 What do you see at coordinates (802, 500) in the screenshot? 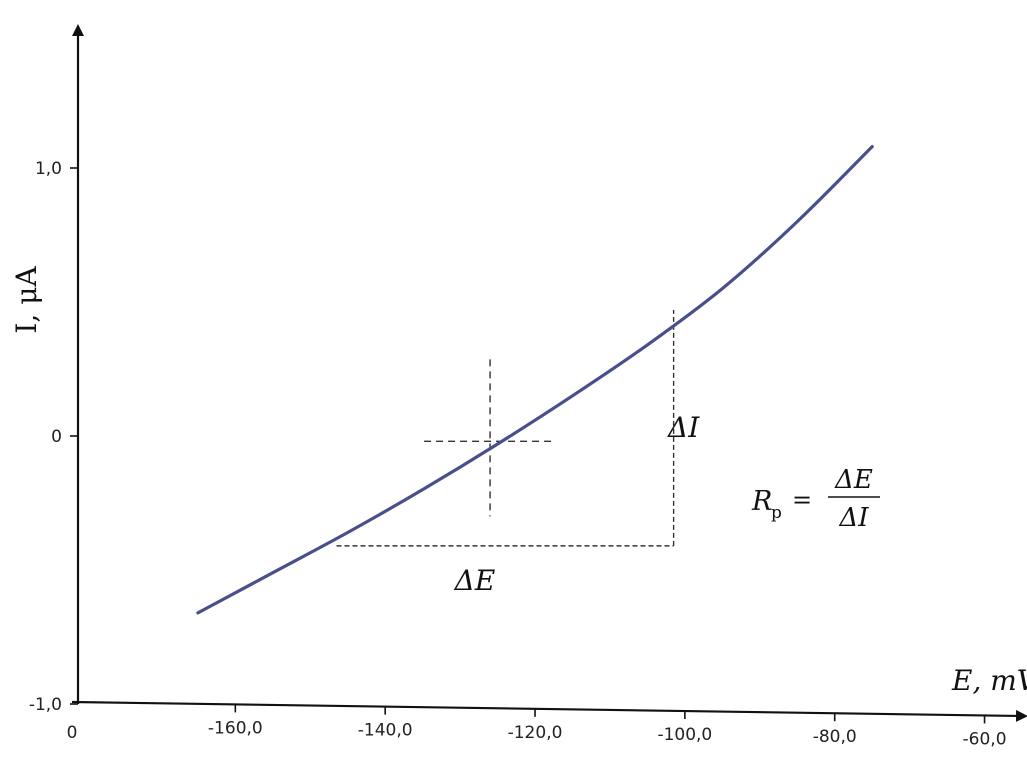
I see `formula-equals: =` at bounding box center [802, 500].